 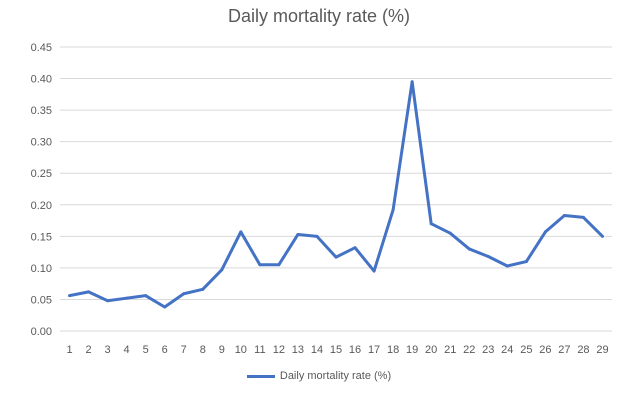 What do you see at coordinates (335, 376) in the screenshot?
I see `legend-label: Daily mortality rate (%)` at bounding box center [335, 376].